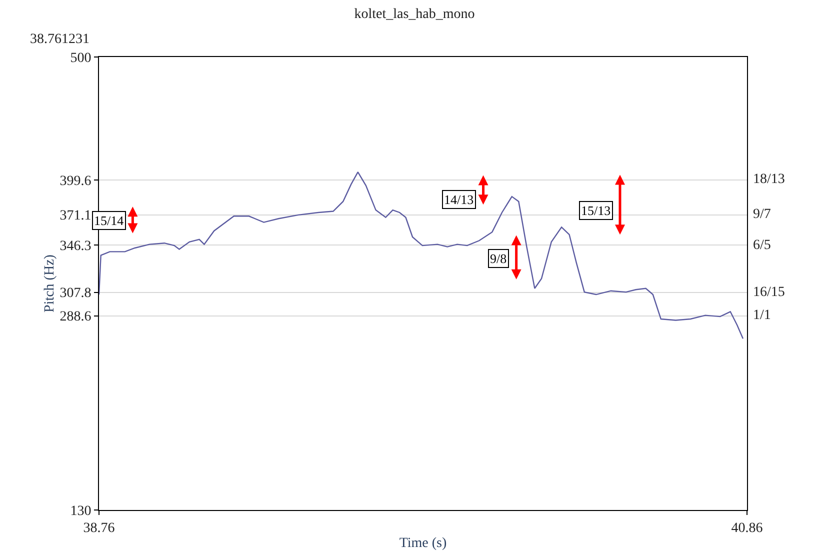  What do you see at coordinates (76, 181) in the screenshot?
I see `y-tick-label: 399.6` at bounding box center [76, 181].